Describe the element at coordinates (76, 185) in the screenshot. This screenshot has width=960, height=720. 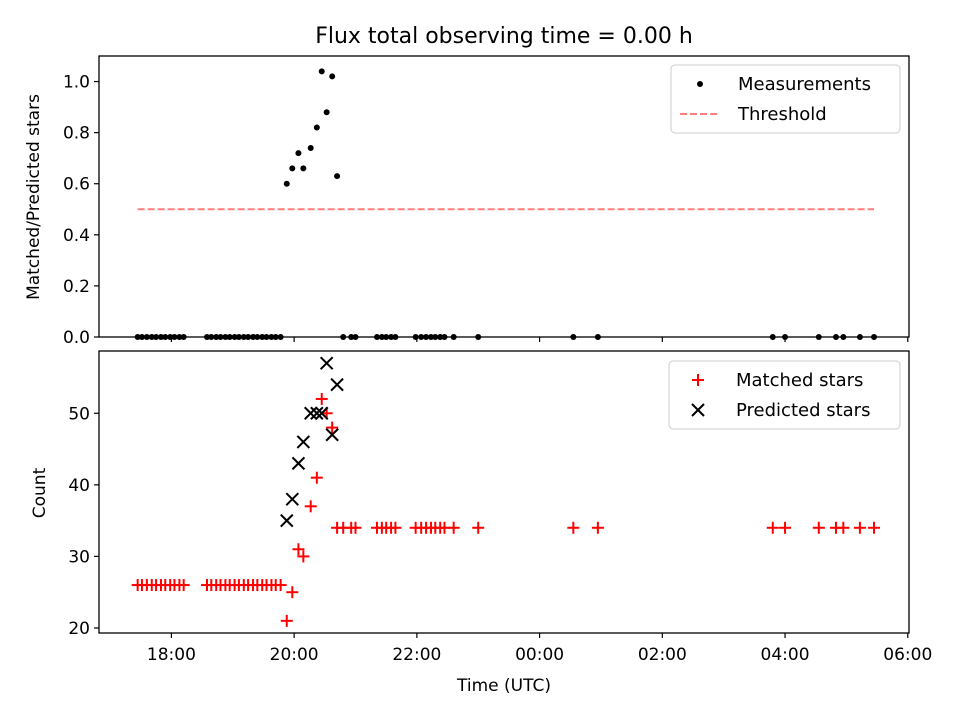
I see `ratio-y-tick-label: 0.6` at that location.